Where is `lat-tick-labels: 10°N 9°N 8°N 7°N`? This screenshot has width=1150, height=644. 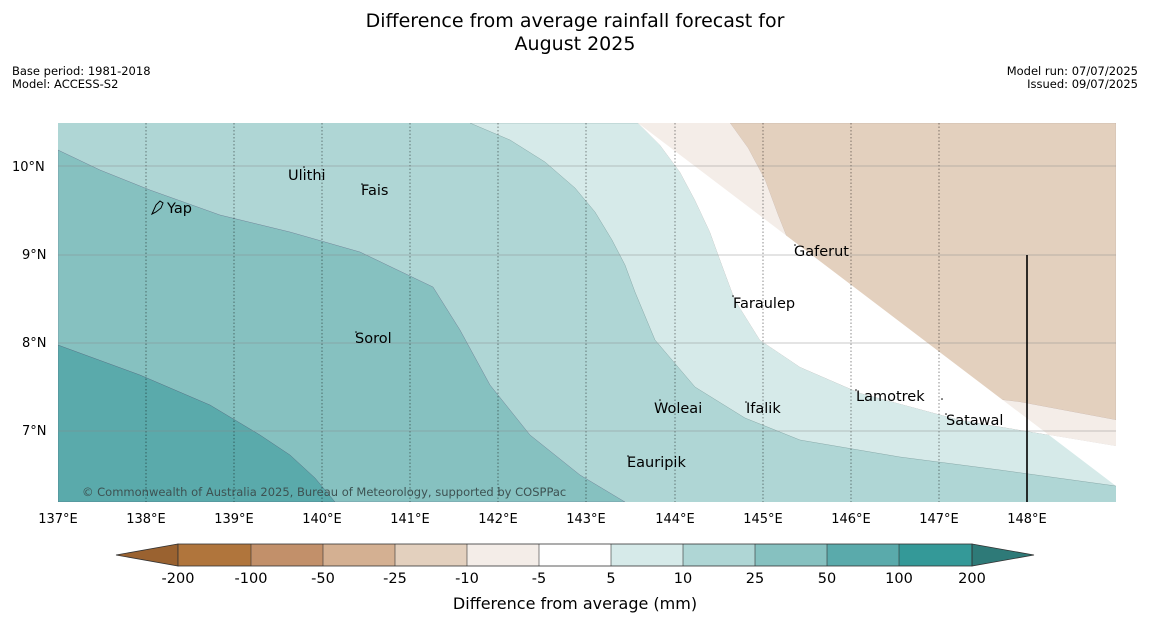 lat-tick-labels: 10°N 9°N 8°N 7°N is located at coordinates (29, 299).